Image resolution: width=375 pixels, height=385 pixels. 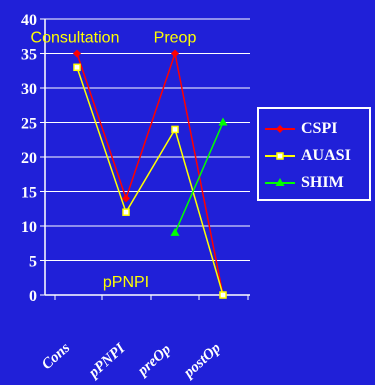 I want to click on series-line, so click(x=199, y=178).